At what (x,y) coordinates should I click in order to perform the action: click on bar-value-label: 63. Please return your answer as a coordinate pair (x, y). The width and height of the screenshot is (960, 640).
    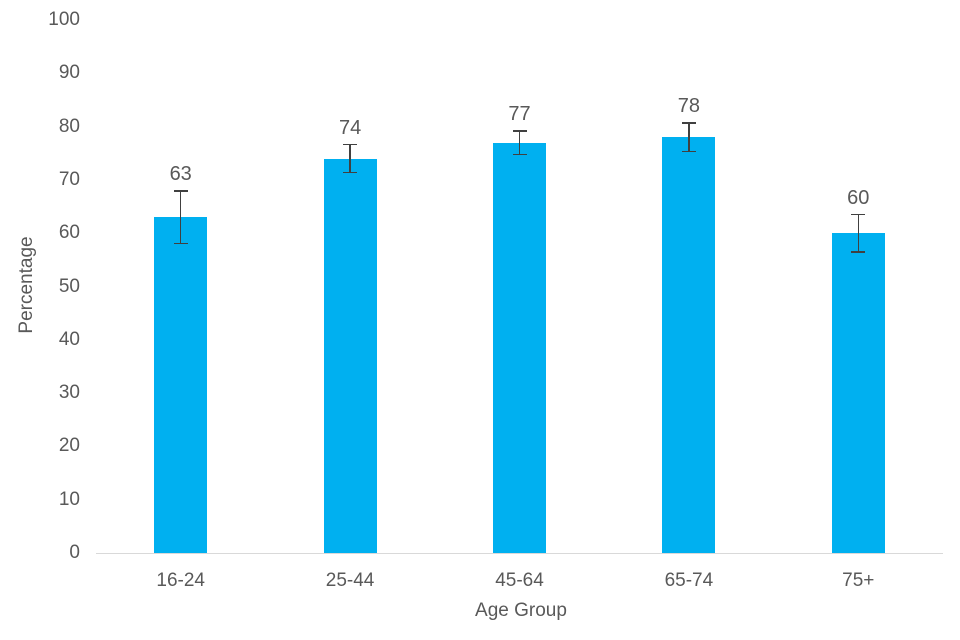
    Looking at the image, I should click on (180, 174).